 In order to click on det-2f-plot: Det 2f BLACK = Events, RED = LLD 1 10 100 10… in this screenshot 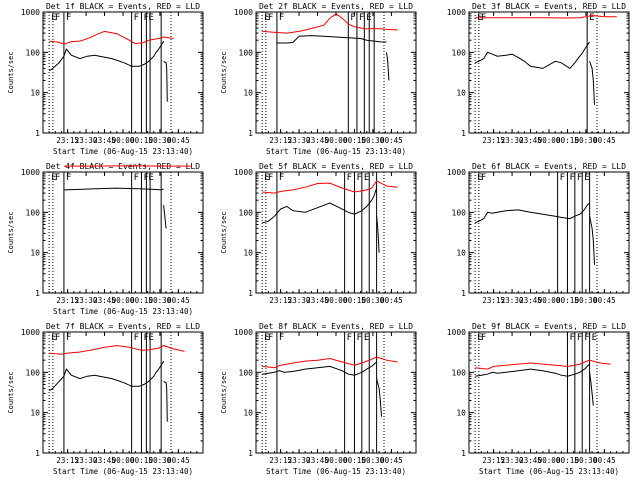, I will do `click(318, 79)`.